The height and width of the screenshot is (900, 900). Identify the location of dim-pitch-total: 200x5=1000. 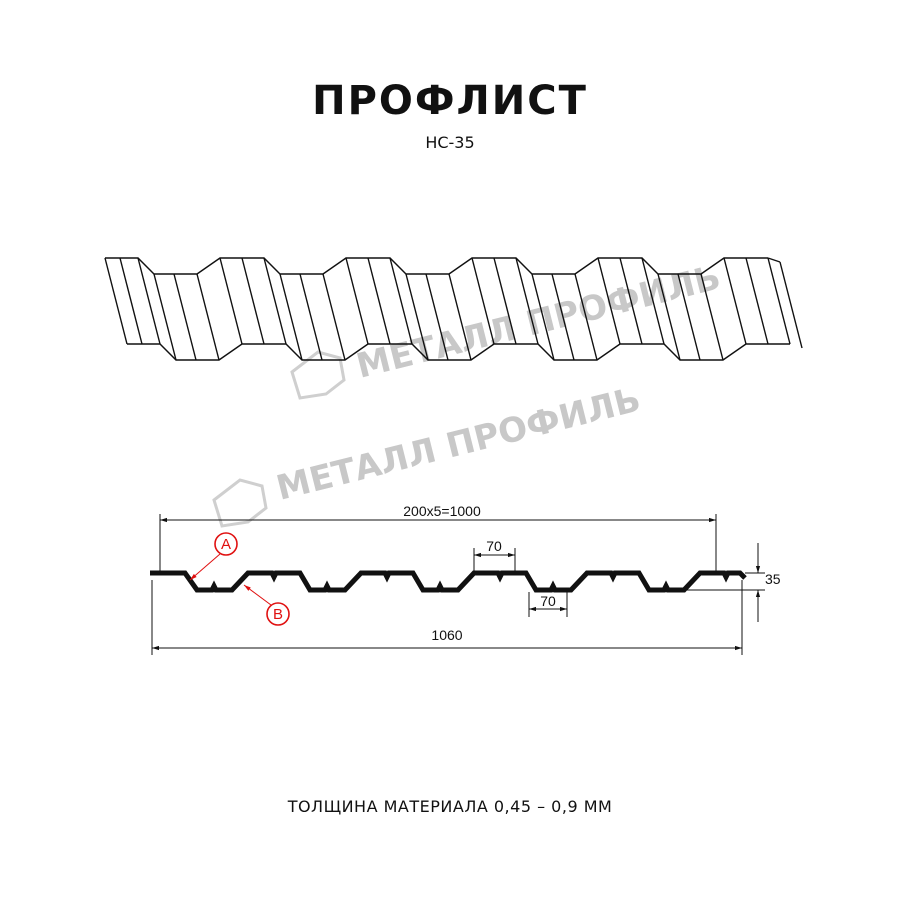
(442, 511).